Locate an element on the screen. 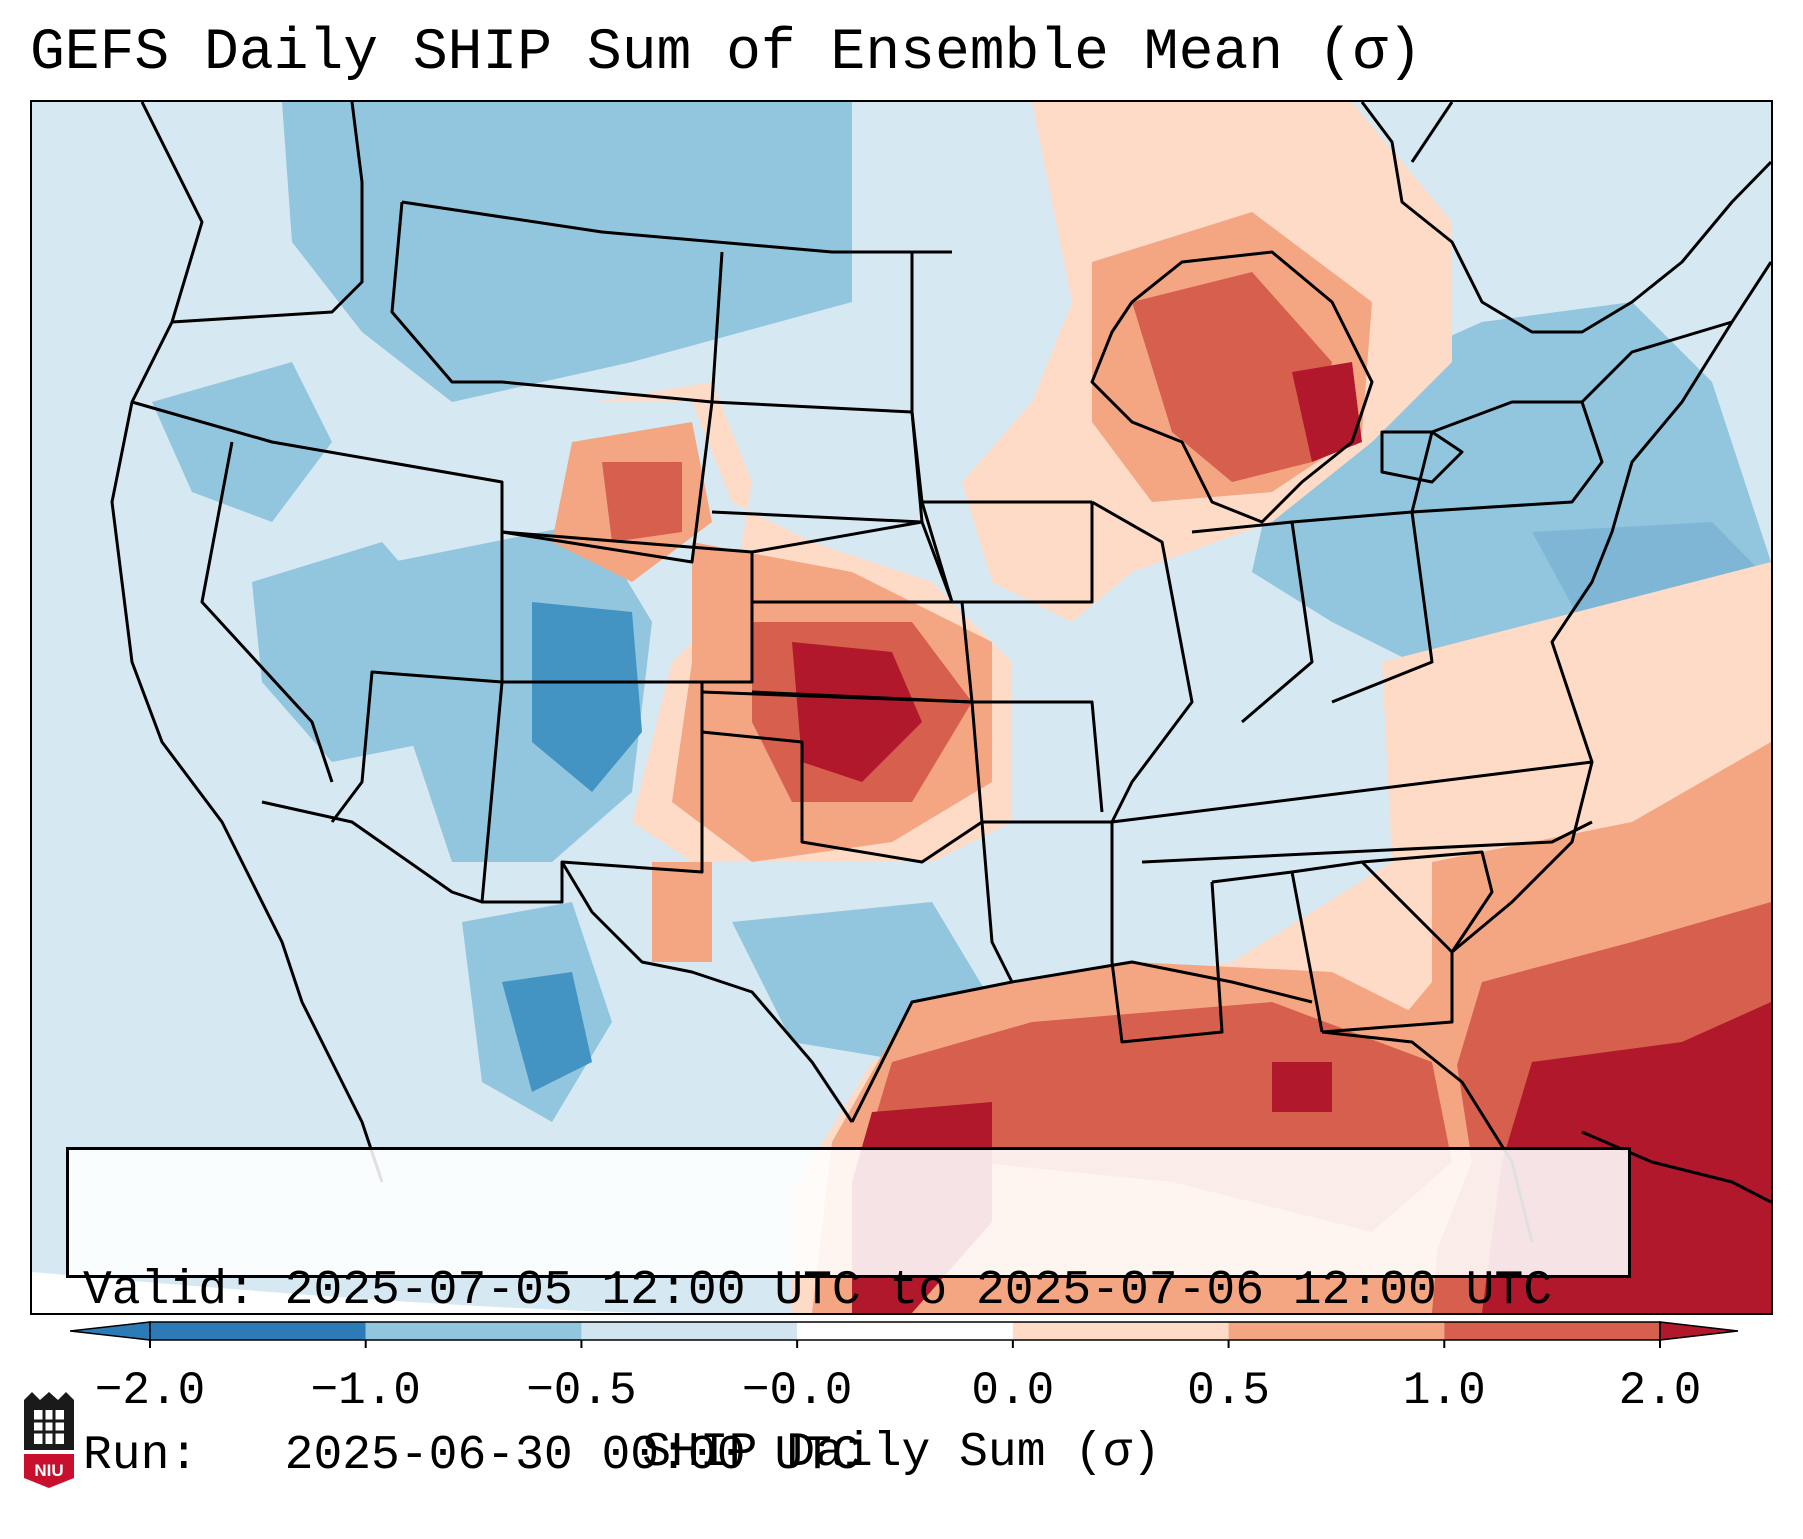  map-title: GEFS Daily SHIP Sum of Ensemble Mean (σ) is located at coordinates (726, 53).